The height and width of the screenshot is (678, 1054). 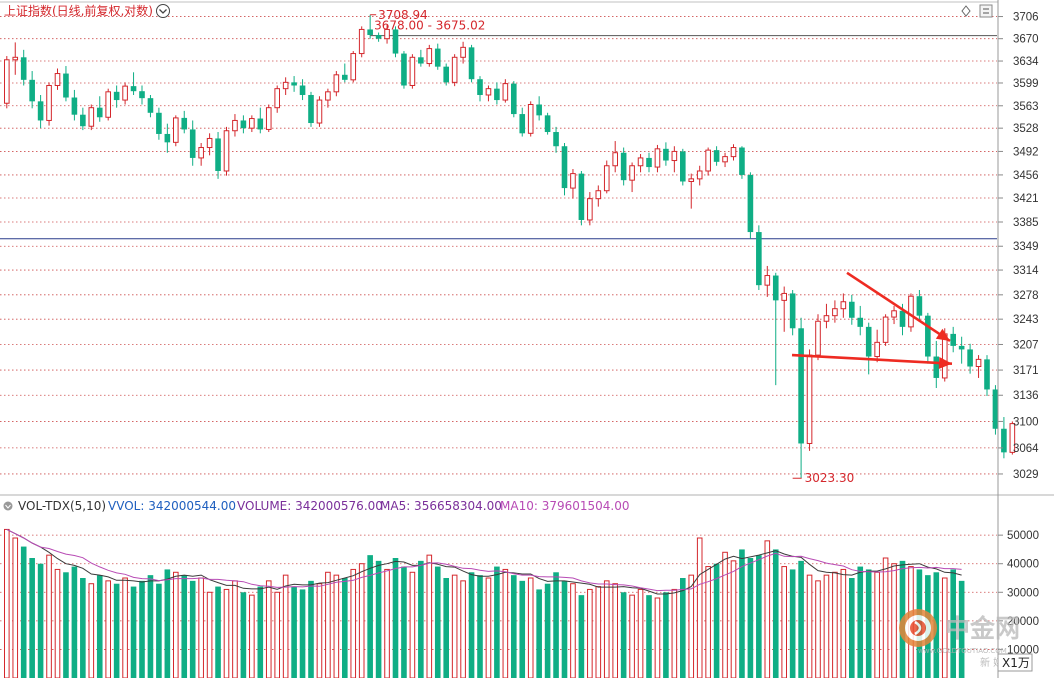 What do you see at coordinates (441, 506) in the screenshot?
I see `ma5-value: MA5: 356658304.00` at bounding box center [441, 506].